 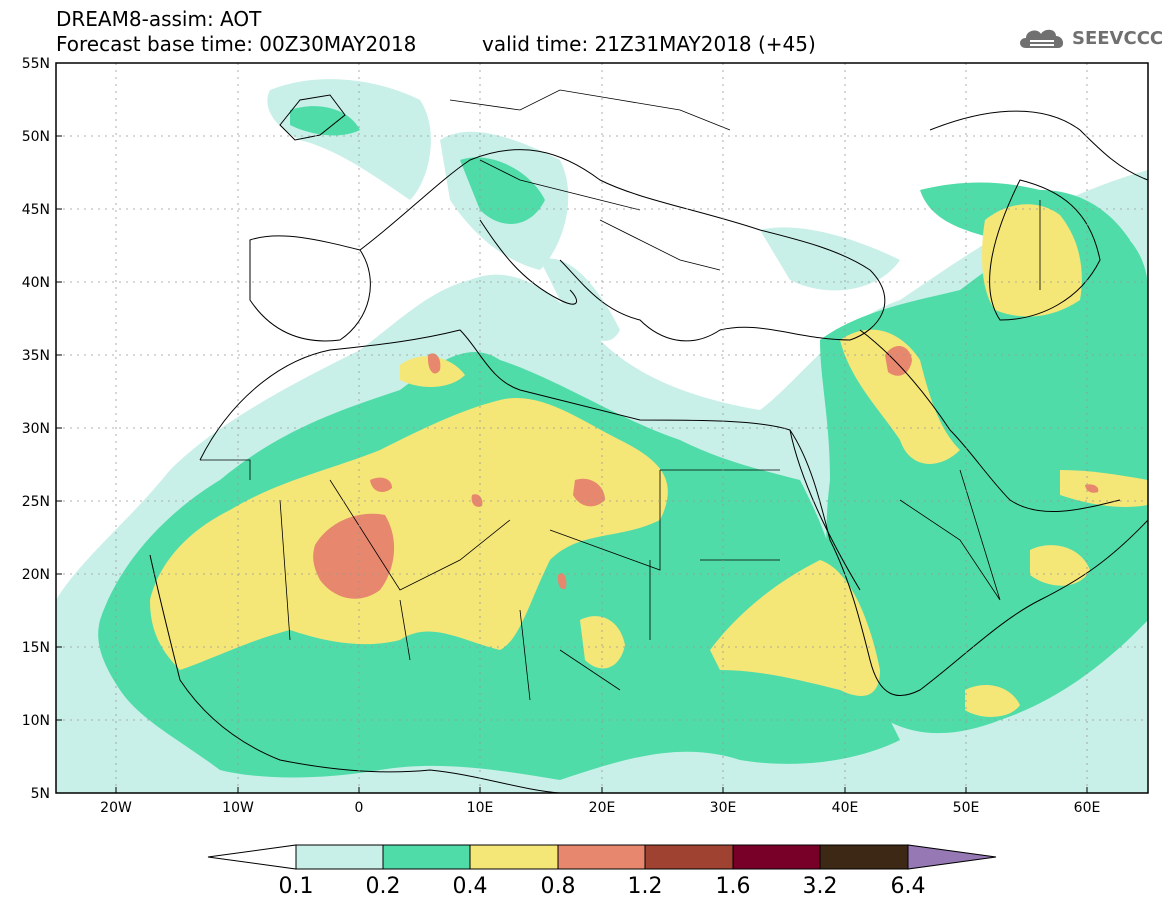 I want to click on lat-label: 45N, so click(x=36, y=210).